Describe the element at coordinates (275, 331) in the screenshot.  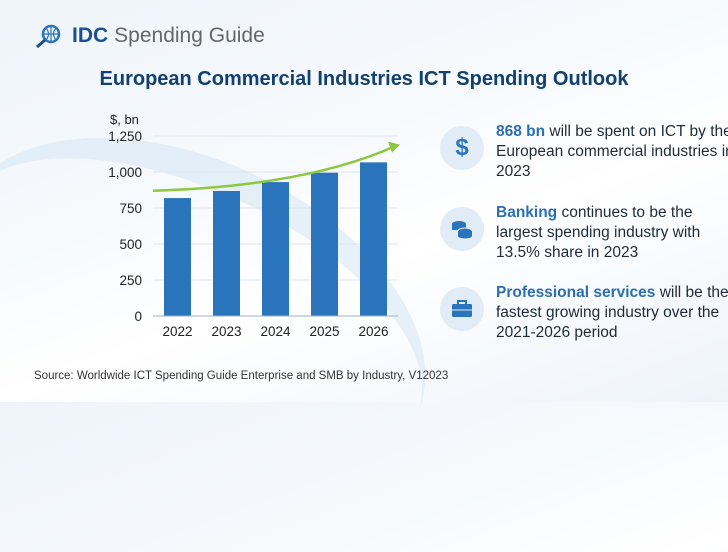
I see `x-tick-label: 2024` at that location.